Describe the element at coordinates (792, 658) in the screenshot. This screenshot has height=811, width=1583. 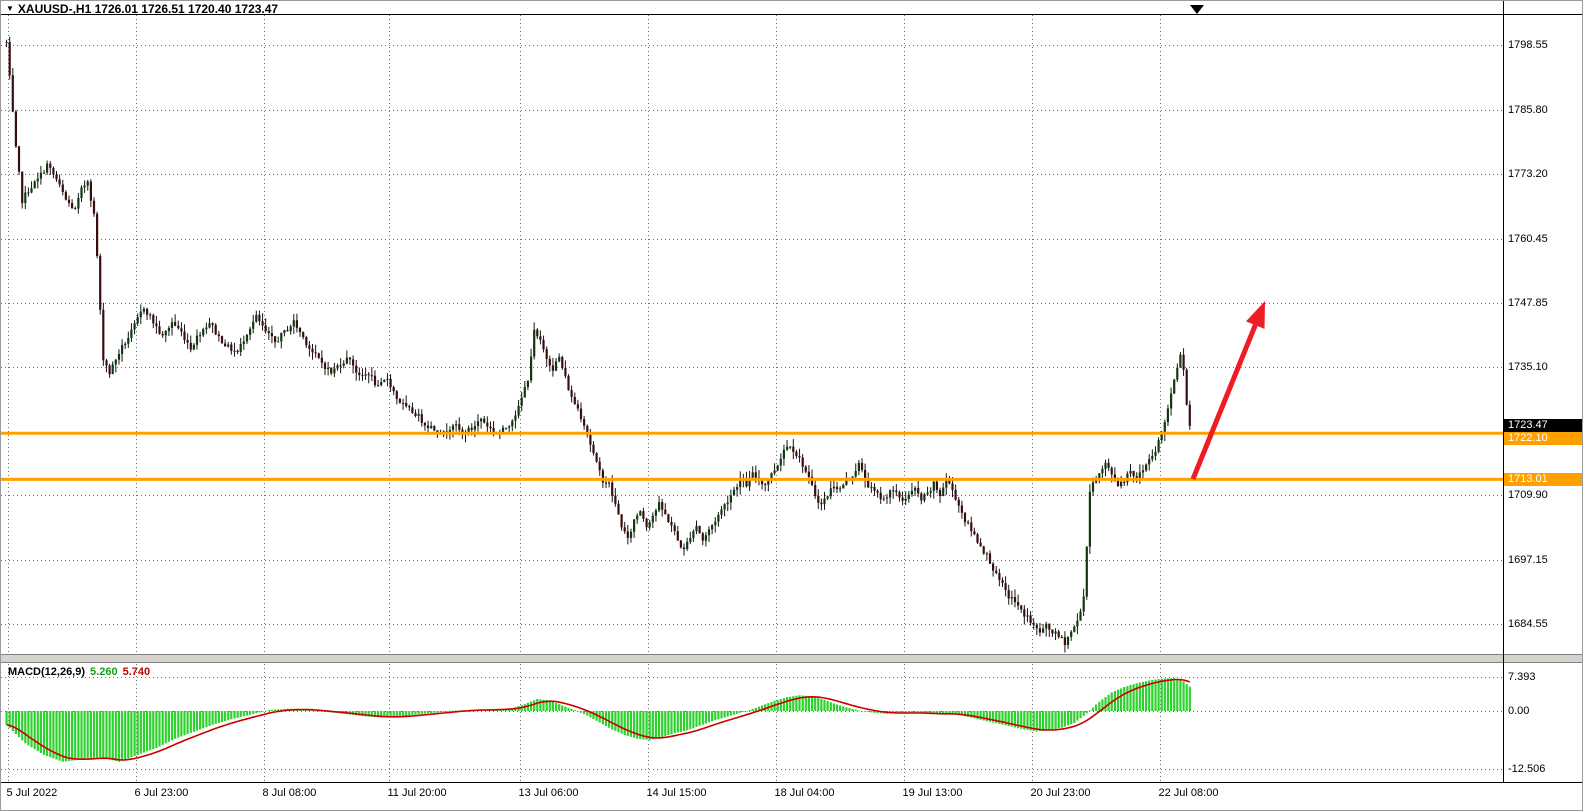
I see `panel-splitter` at that location.